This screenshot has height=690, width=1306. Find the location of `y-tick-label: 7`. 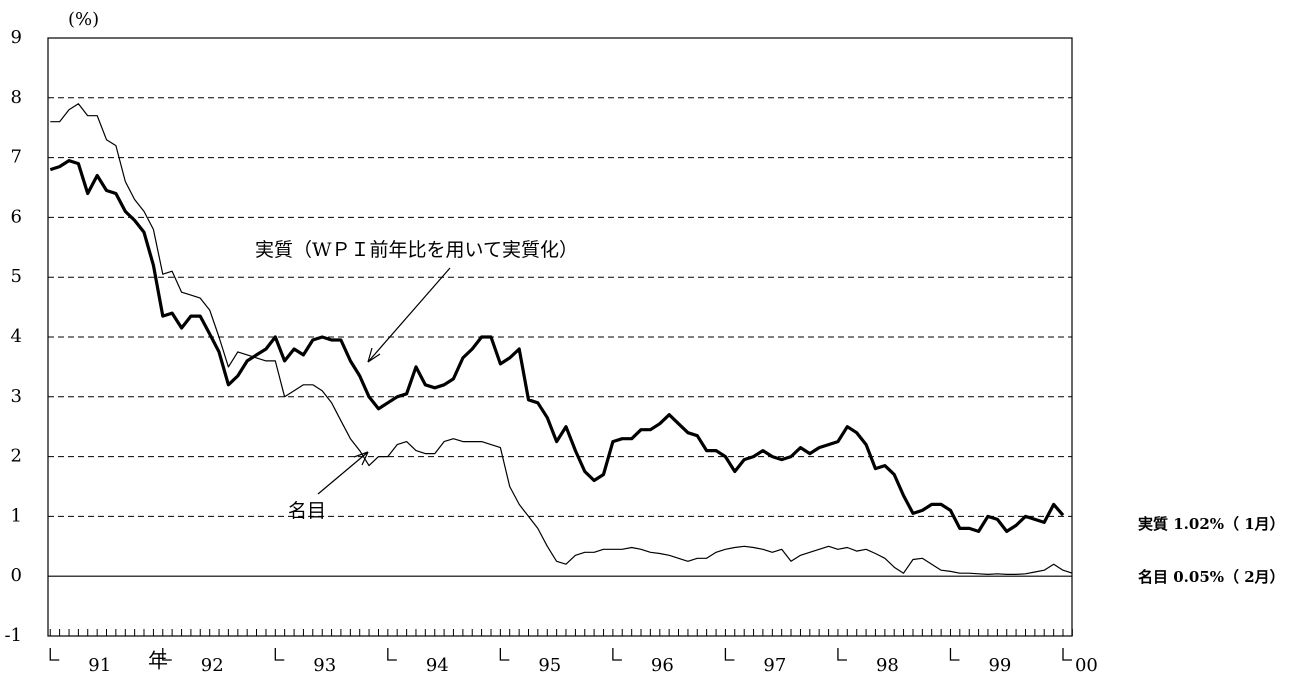

y-tick-label: 7 is located at coordinates (16, 157).